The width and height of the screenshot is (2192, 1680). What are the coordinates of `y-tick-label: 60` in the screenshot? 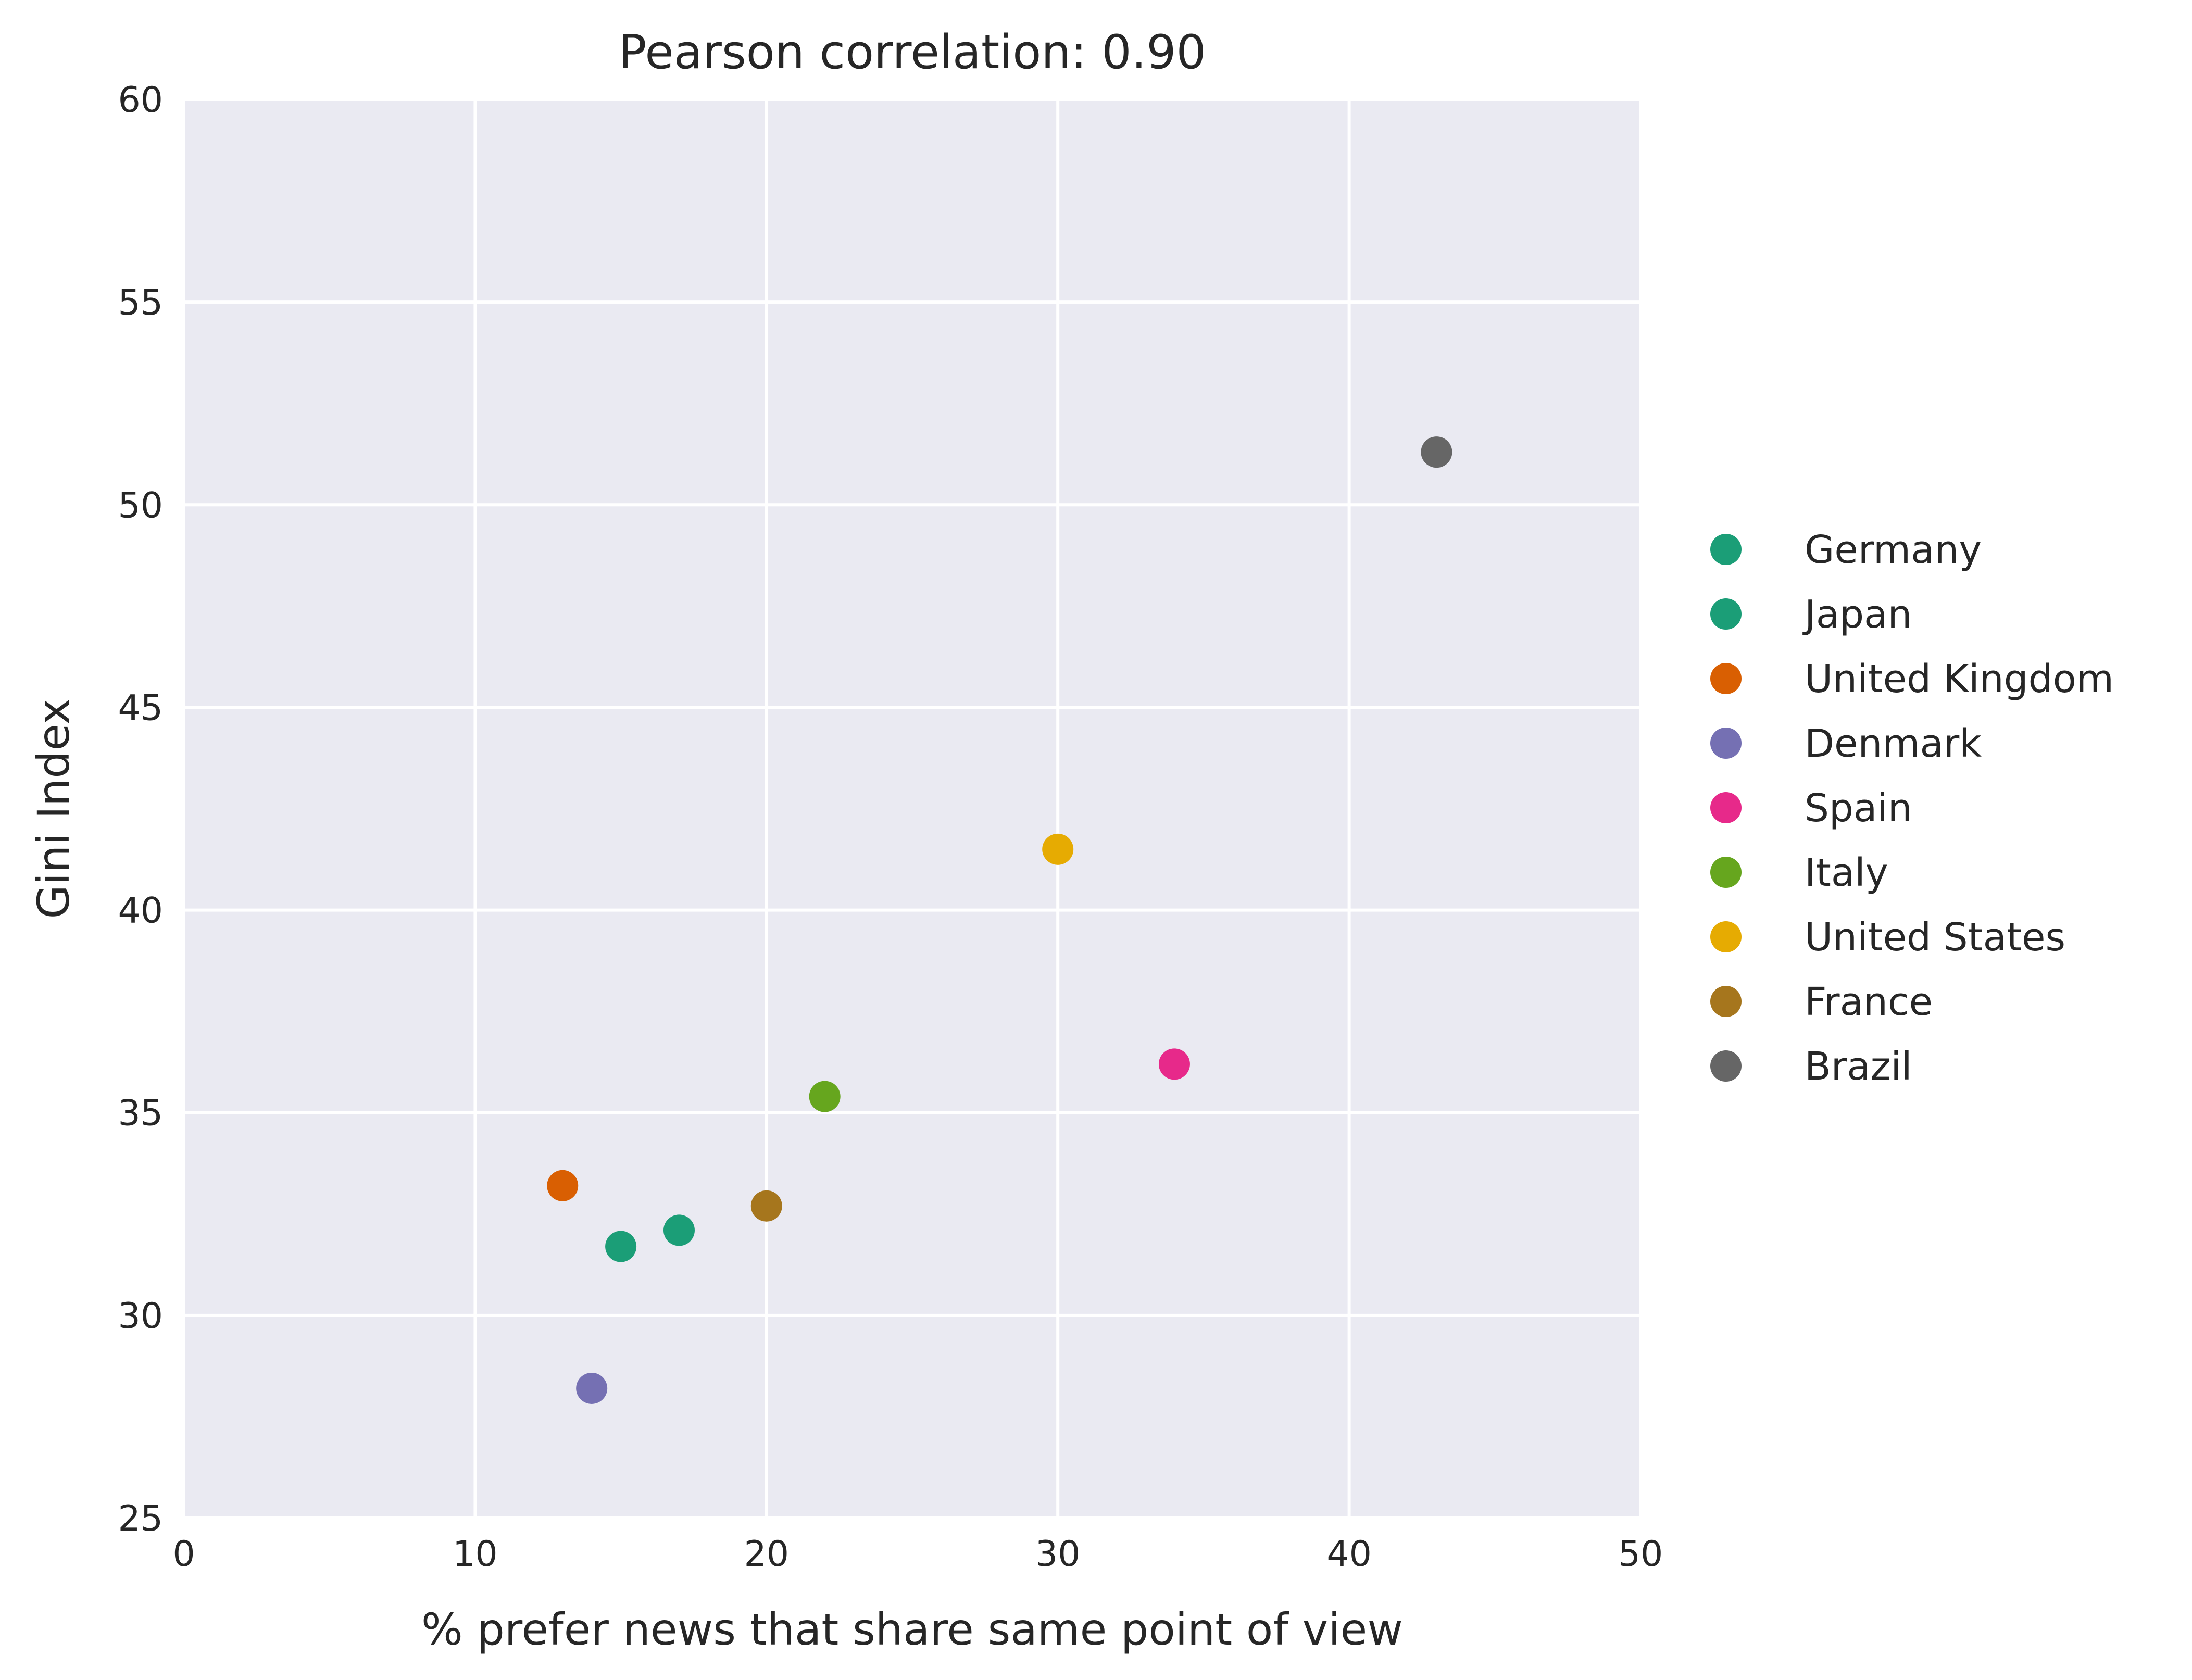 It's located at (140, 100).